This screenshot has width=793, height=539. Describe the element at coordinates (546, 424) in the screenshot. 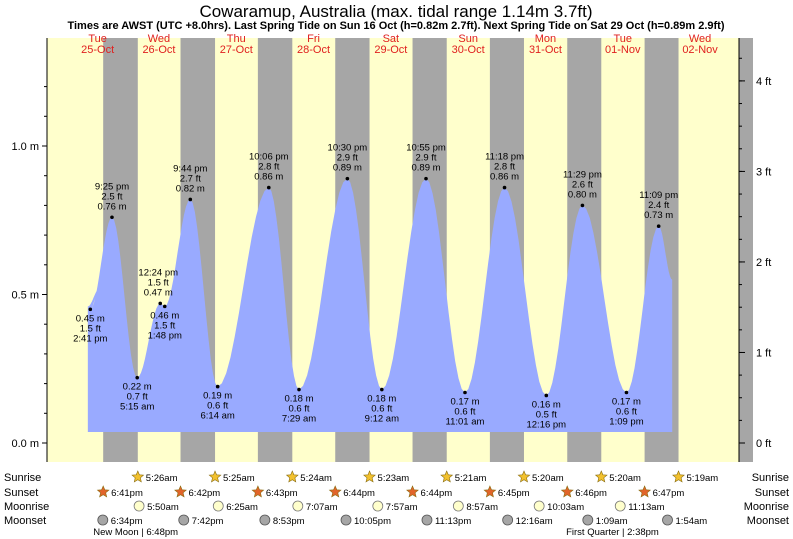

I see `tide-label: 12:16 pm` at that location.